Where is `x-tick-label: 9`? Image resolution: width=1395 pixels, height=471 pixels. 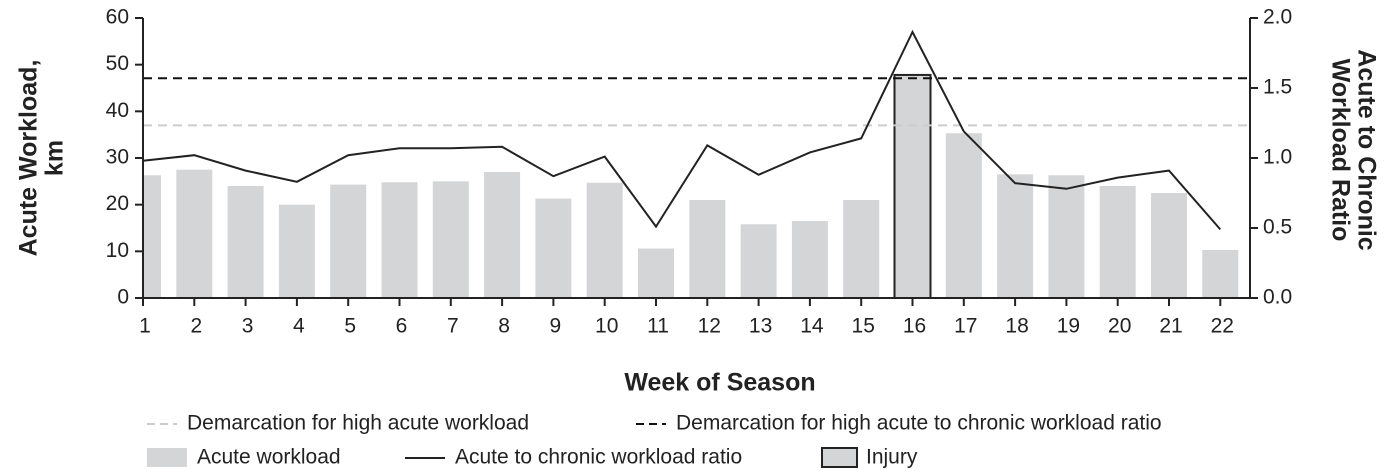 x-tick-label: 9 is located at coordinates (556, 326).